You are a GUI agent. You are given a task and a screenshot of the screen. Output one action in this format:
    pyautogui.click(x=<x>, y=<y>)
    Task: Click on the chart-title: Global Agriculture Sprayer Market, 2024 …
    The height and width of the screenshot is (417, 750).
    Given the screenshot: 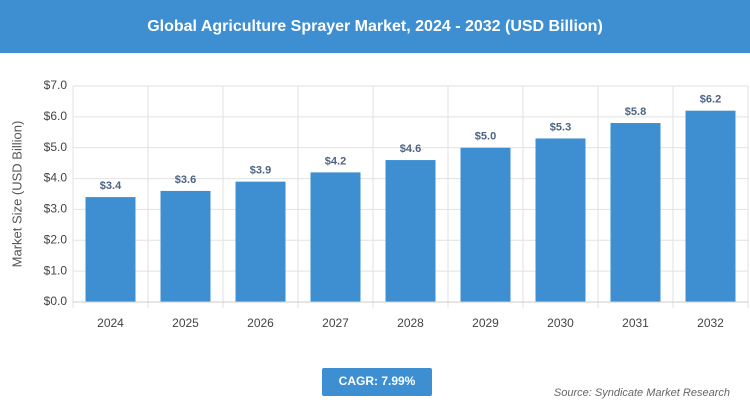 What is the action you would take?
    pyautogui.click(x=375, y=26)
    